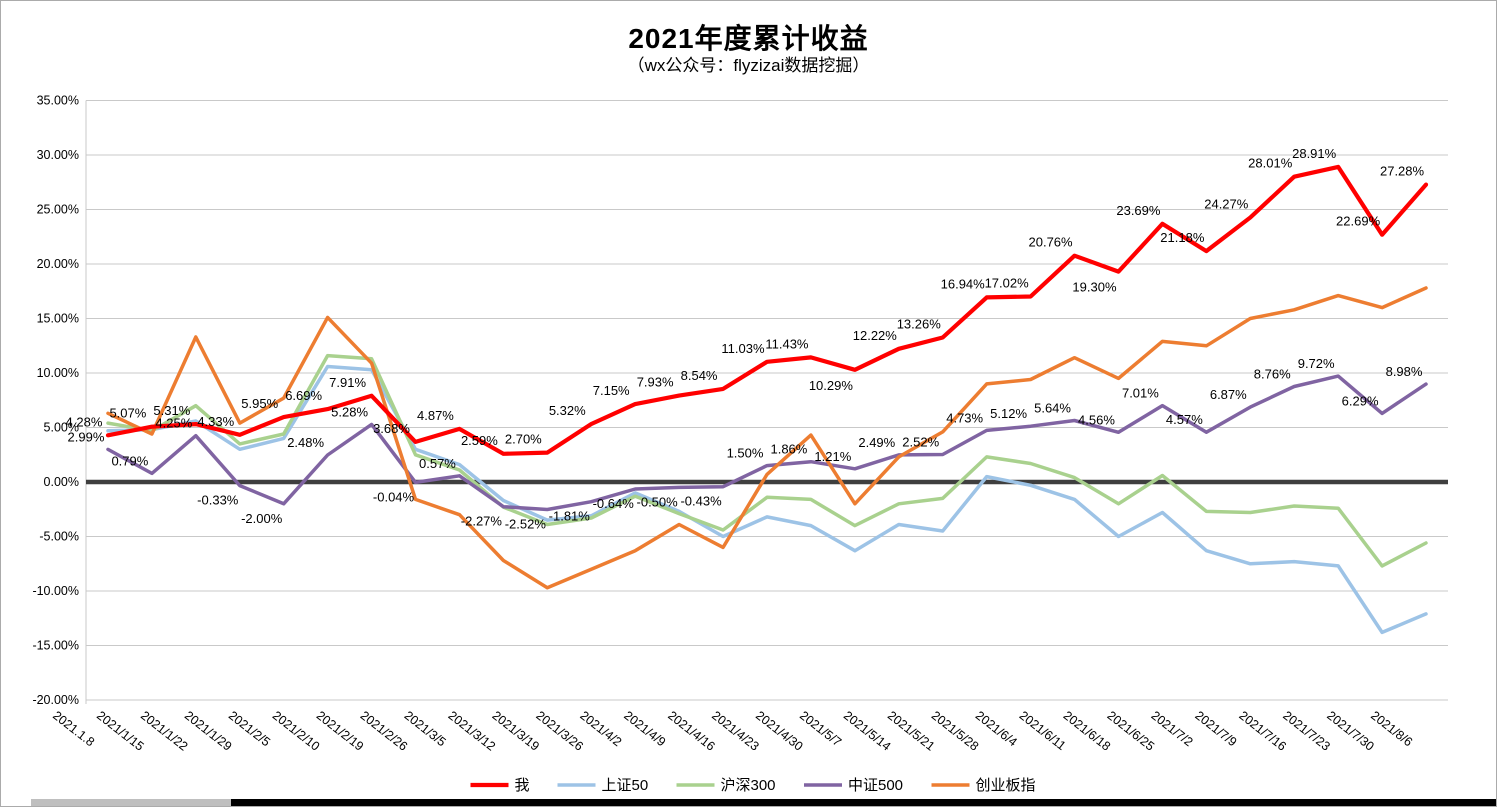  What do you see at coordinates (164, 730) in the screenshot?
I see `x-axis-tick-label: 2021/1/22` at bounding box center [164, 730].